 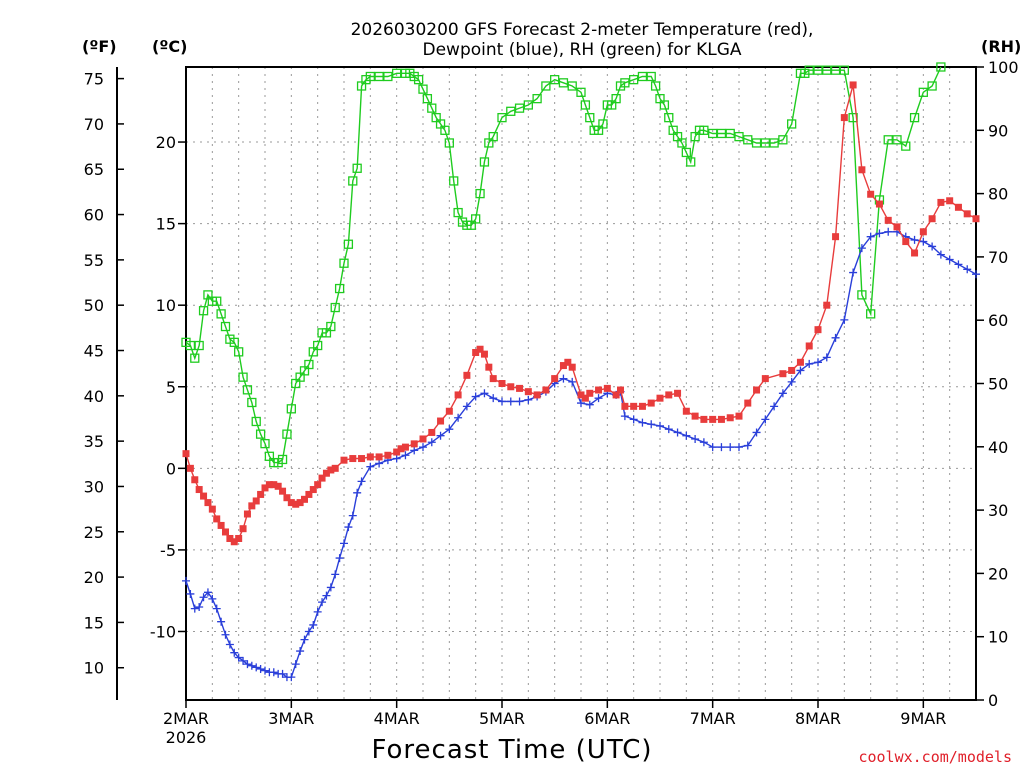 I want to click on time-tick-label: 4MAR, so click(x=397, y=718).